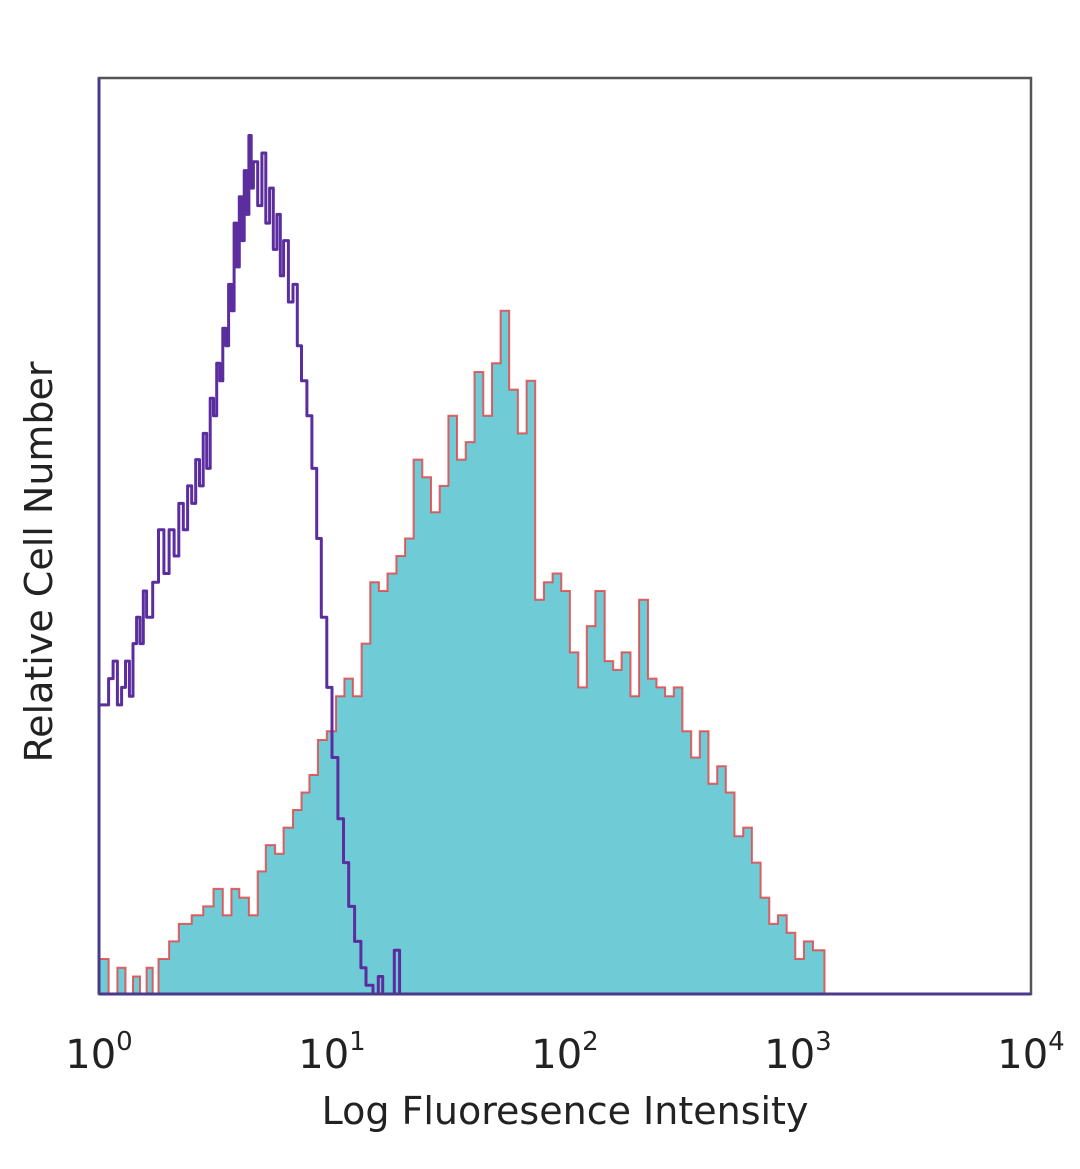 Image resolution: width=1080 pixels, height=1169 pixels. What do you see at coordinates (1056, 1042) in the screenshot?
I see `x-tick-exponent: 4` at bounding box center [1056, 1042].